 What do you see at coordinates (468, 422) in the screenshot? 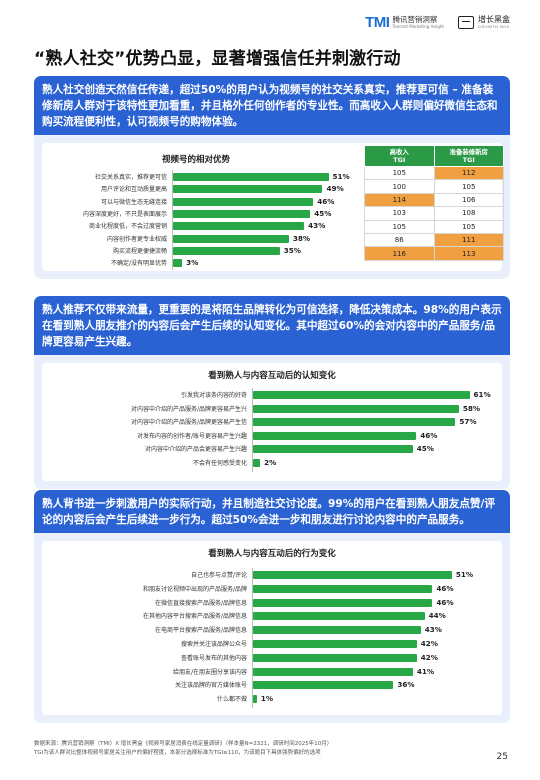
I see `bar-value-label: 57%` at bounding box center [468, 422].